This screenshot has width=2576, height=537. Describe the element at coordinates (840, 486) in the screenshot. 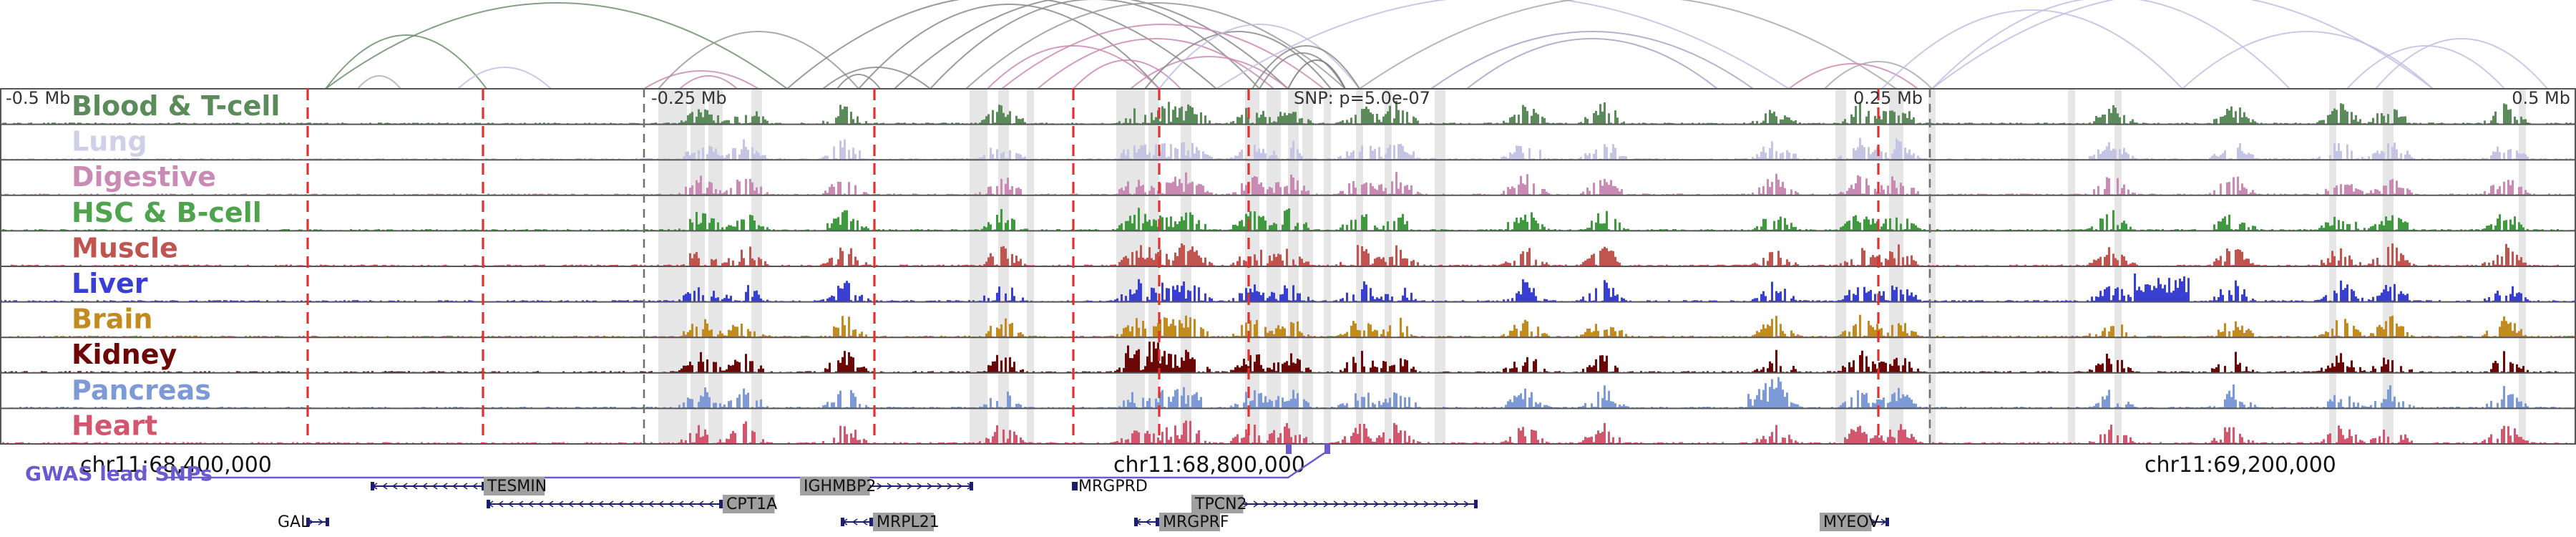

I see `gene-label: IGHMBP2` at that location.